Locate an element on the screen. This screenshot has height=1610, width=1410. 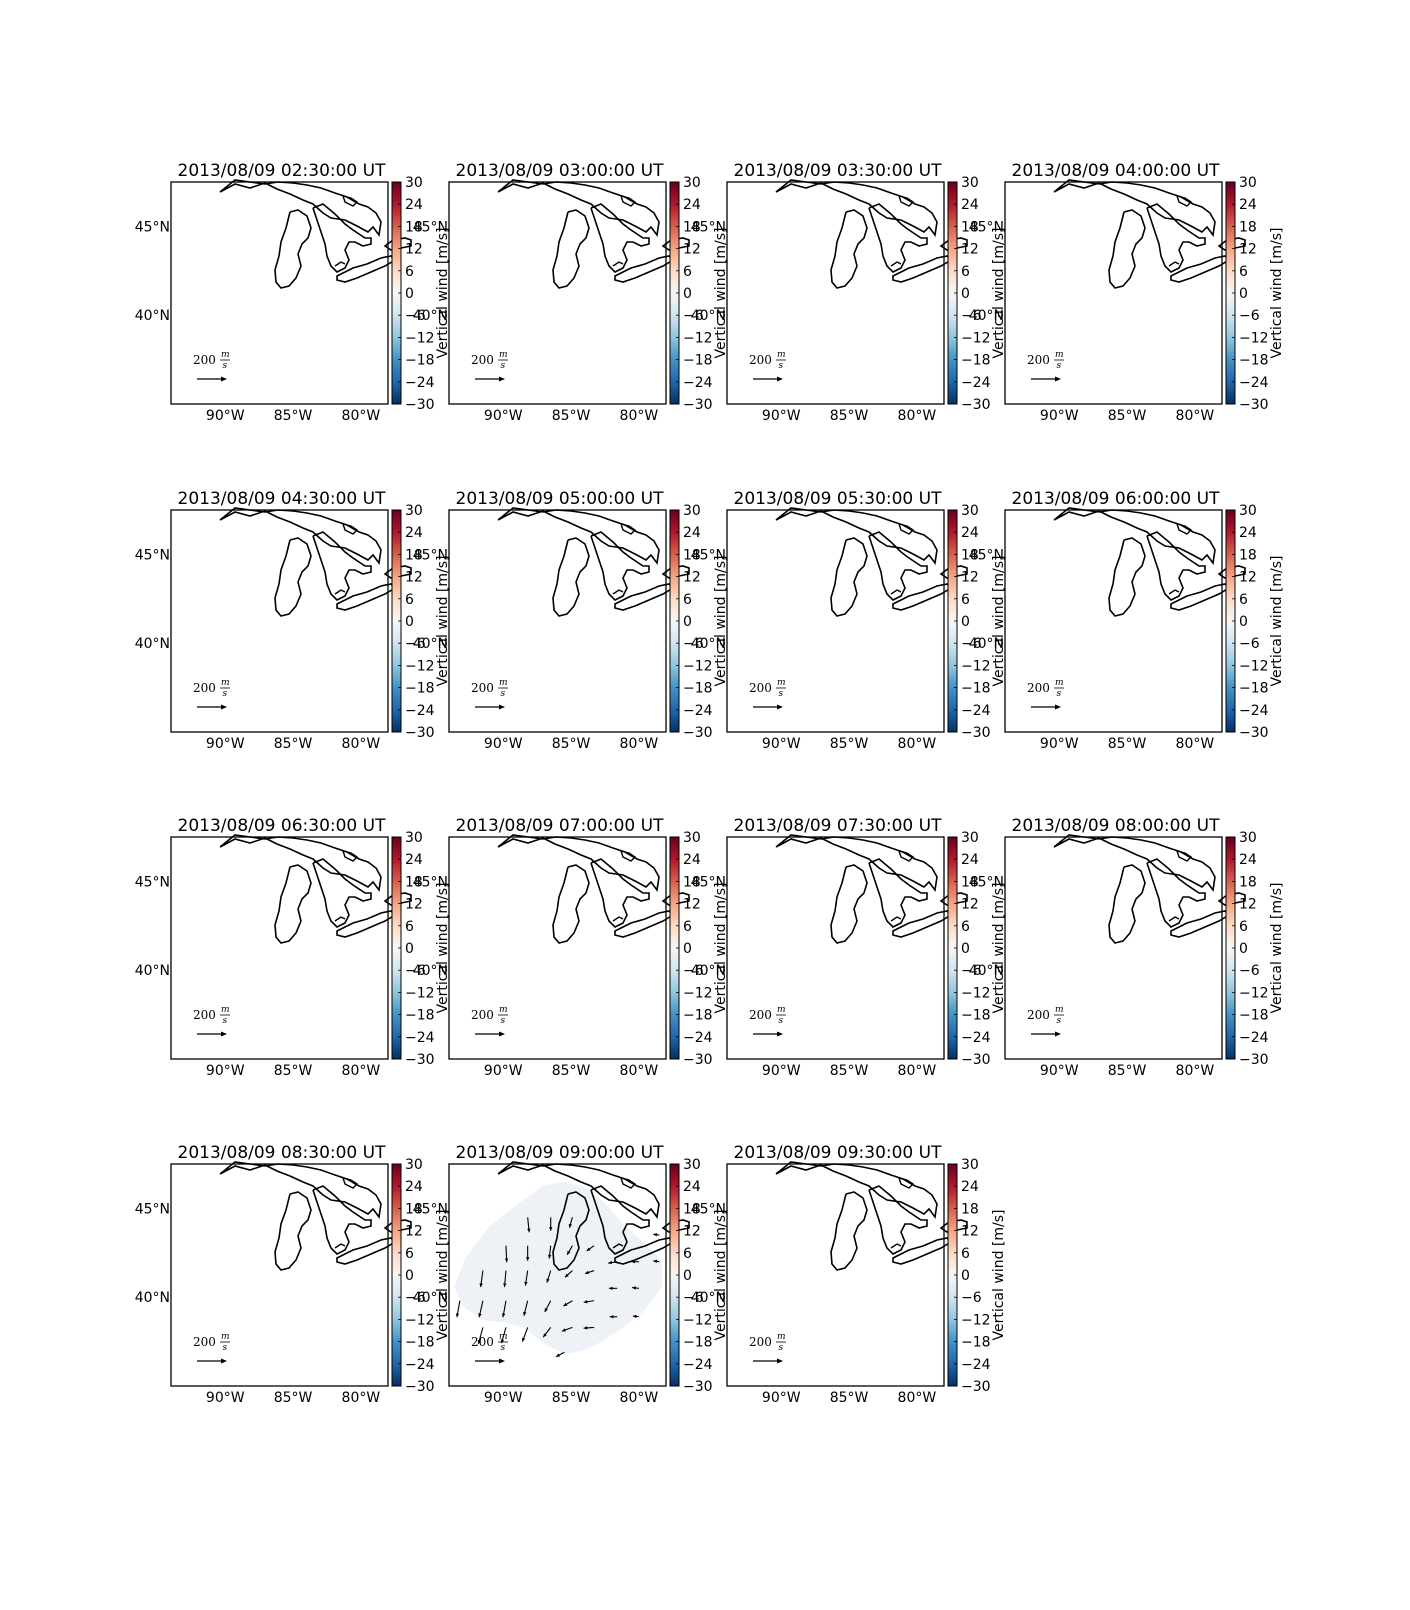
panel-title: 2013/08/09 09:00:00 UT is located at coordinates (560, 1153).